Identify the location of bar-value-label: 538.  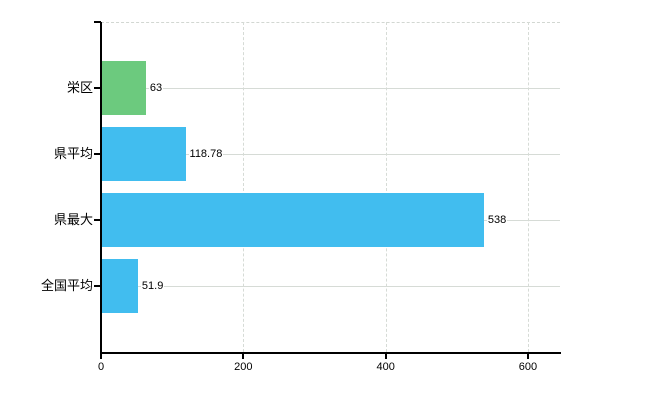
(497, 220).